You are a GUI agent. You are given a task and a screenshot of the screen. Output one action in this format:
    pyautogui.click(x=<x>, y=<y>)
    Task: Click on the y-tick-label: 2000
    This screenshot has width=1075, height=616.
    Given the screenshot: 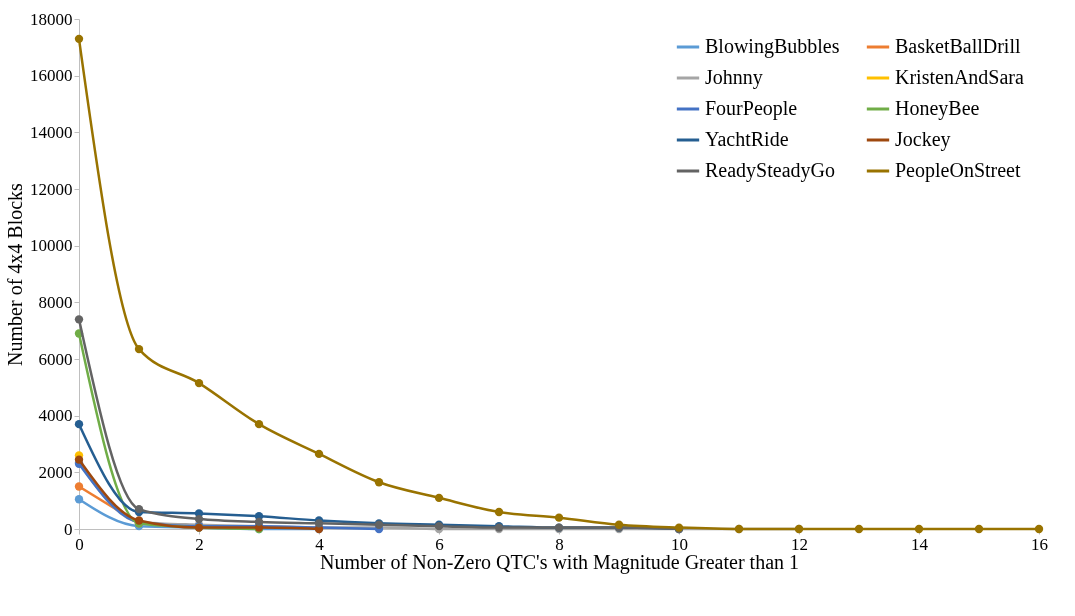 What is the action you would take?
    pyautogui.click(x=55, y=472)
    